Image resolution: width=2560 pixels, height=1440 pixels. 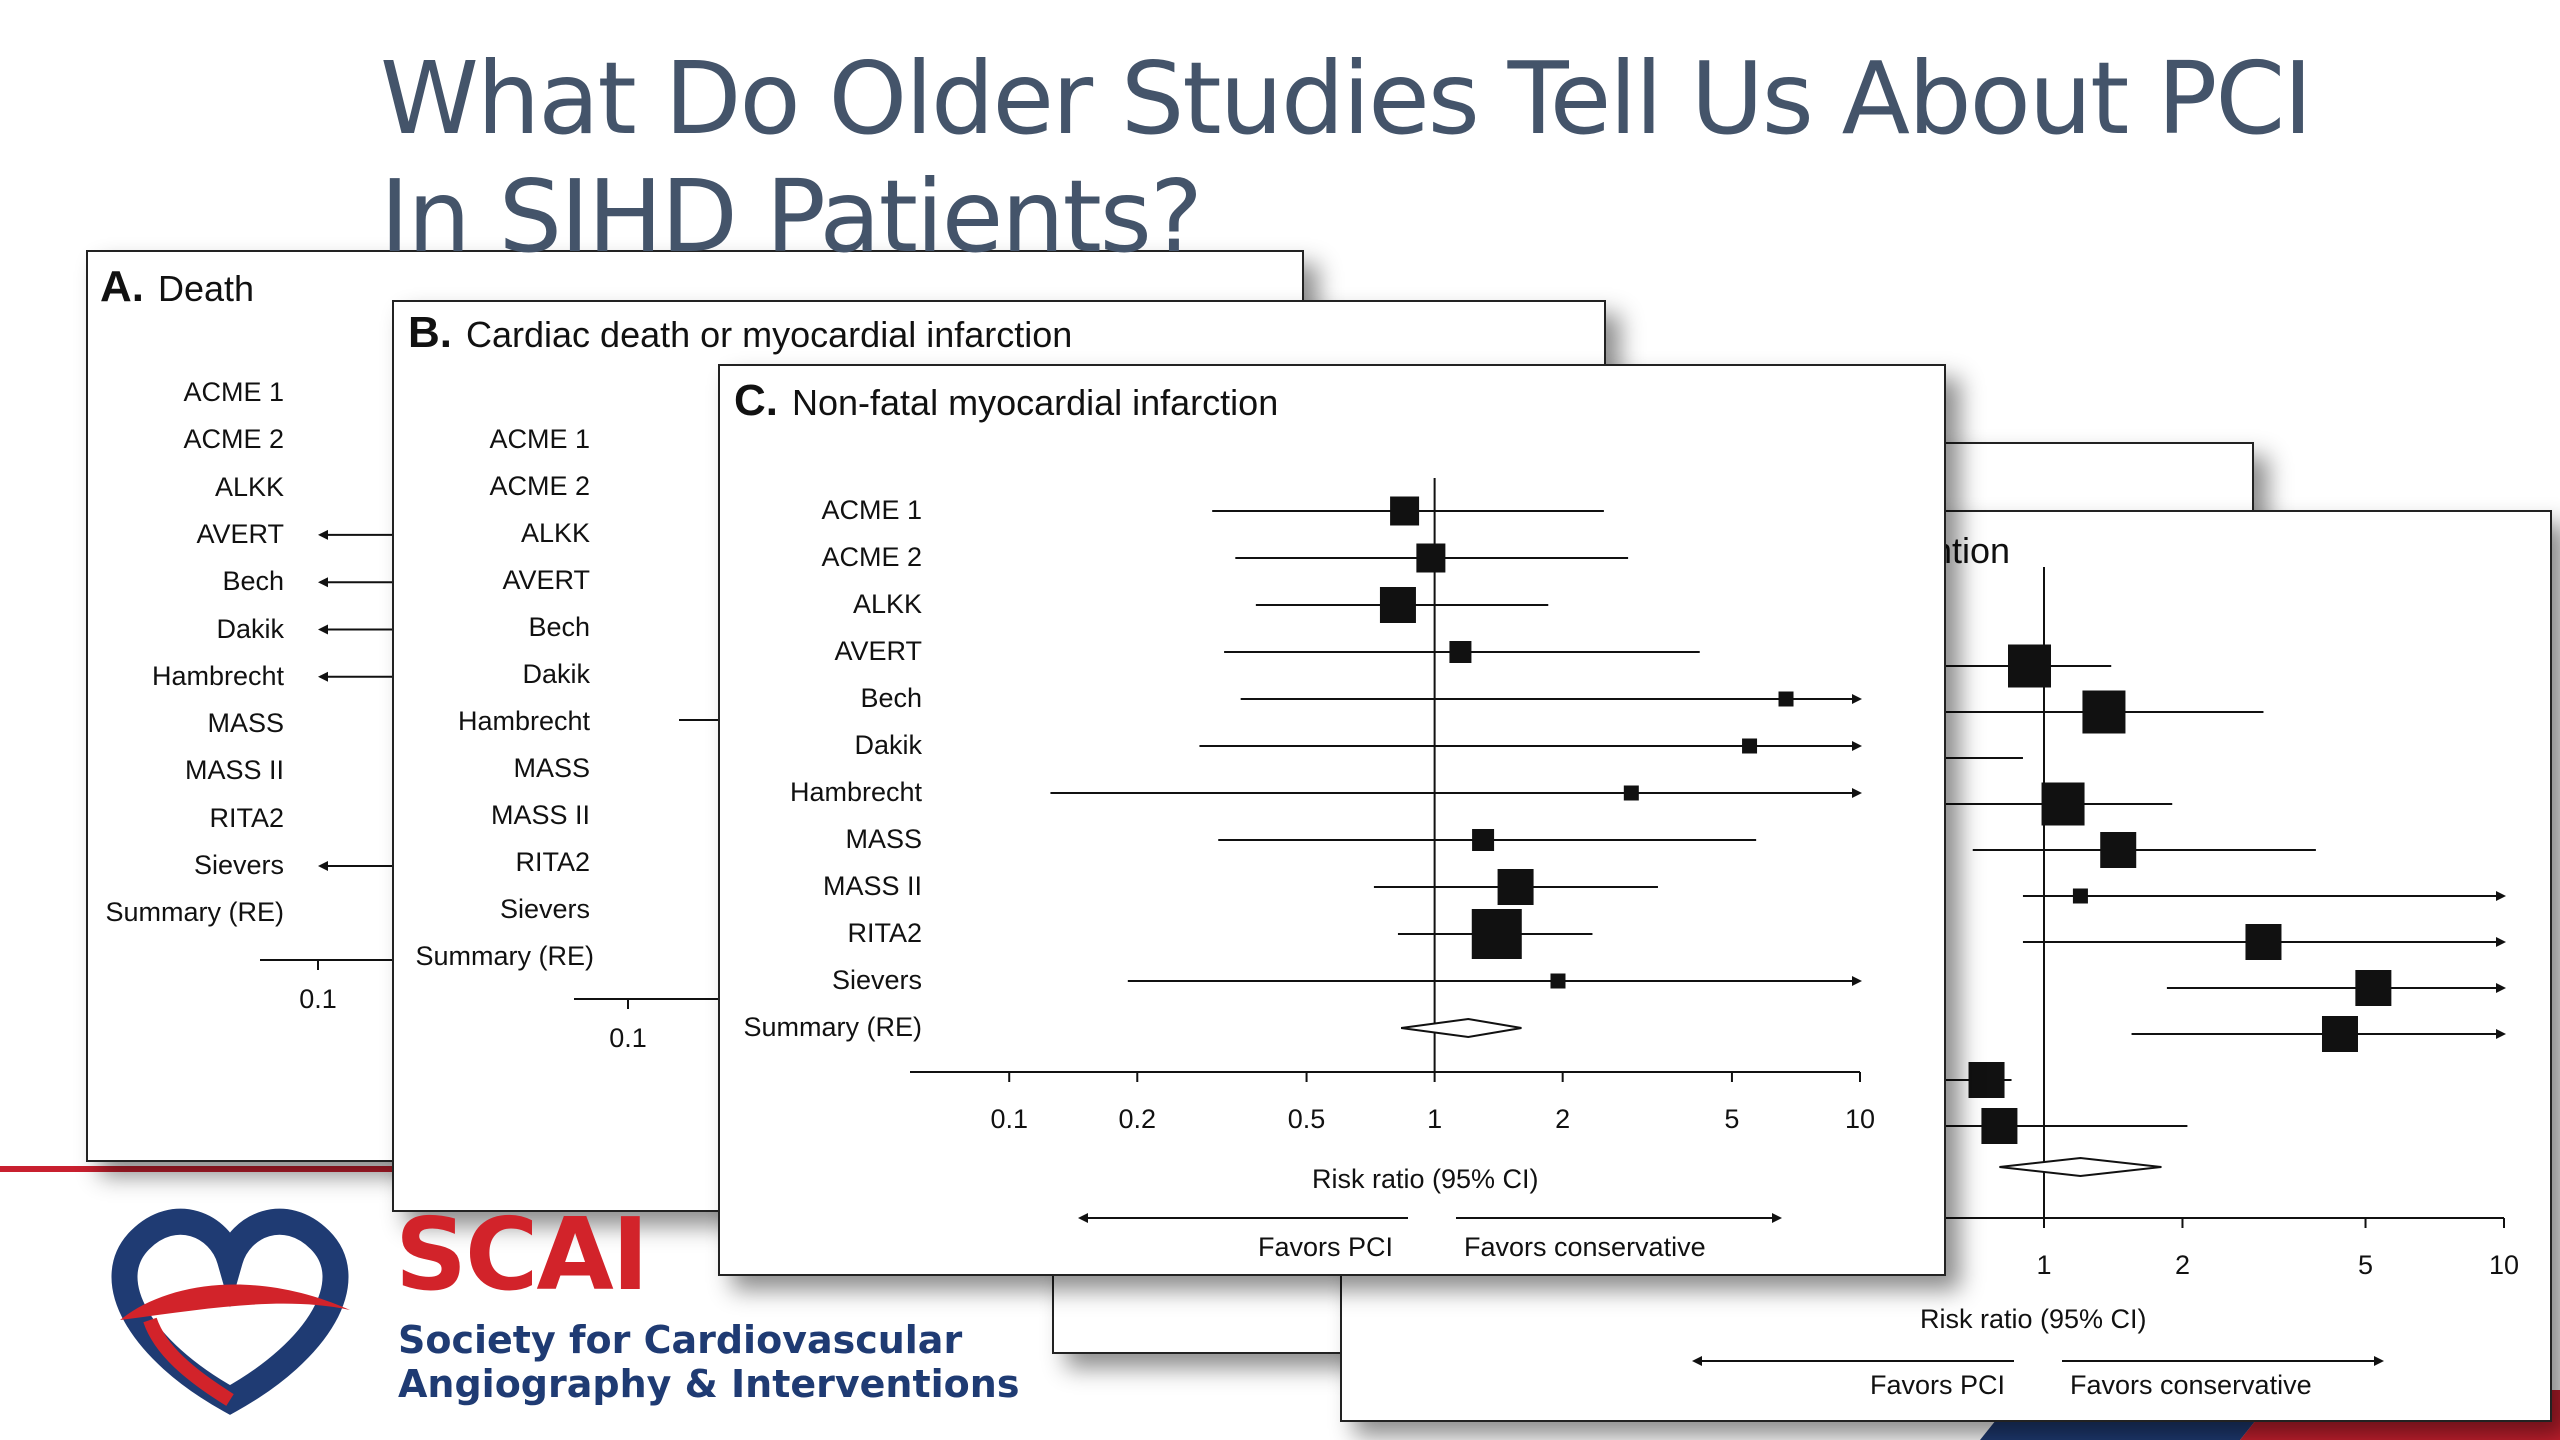 What do you see at coordinates (122, 286) in the screenshot?
I see `panel-a-letter: A.` at bounding box center [122, 286].